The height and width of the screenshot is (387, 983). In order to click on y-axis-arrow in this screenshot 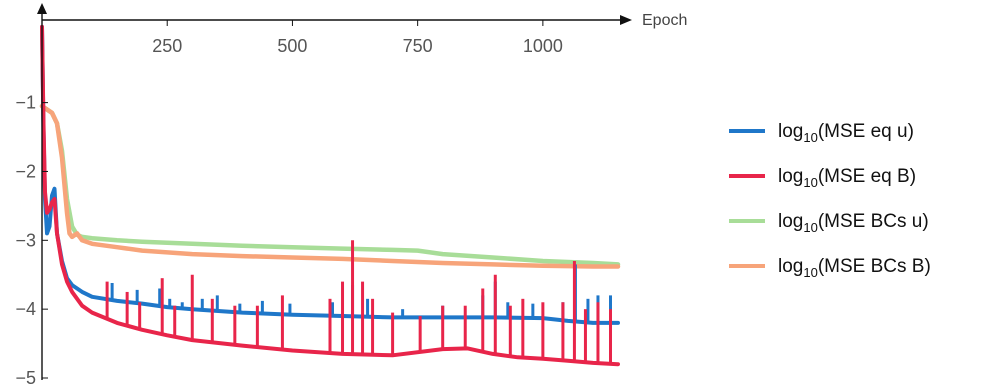, I will do `click(42, 8)`.